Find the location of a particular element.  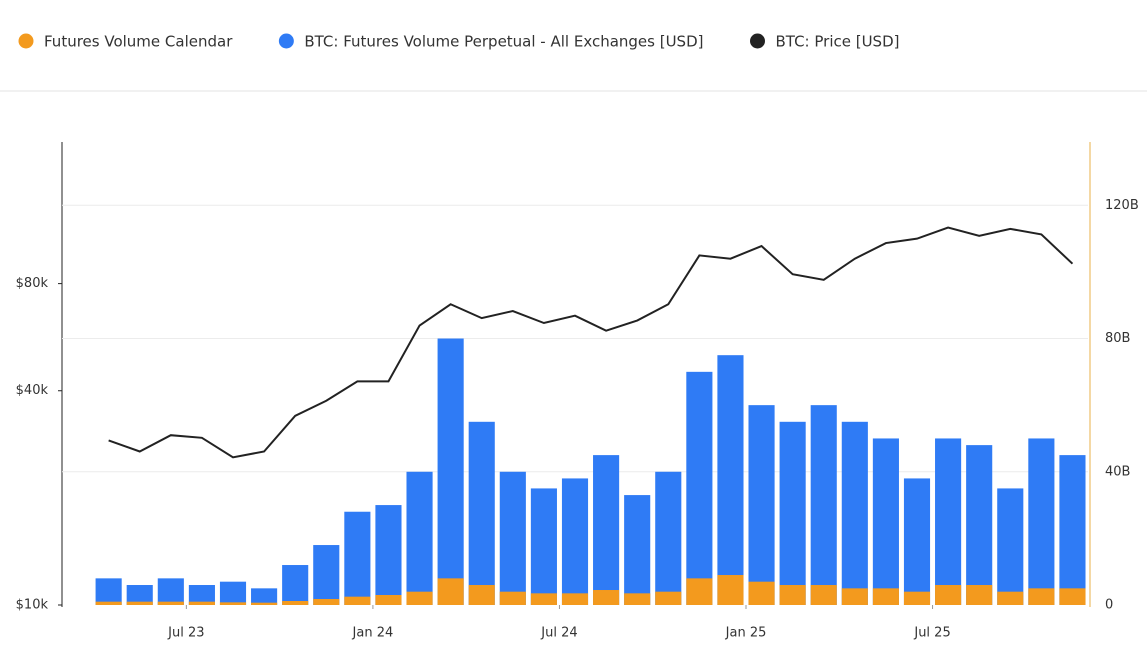

x-tick-label: Jul 24 is located at coordinates (558, 633).